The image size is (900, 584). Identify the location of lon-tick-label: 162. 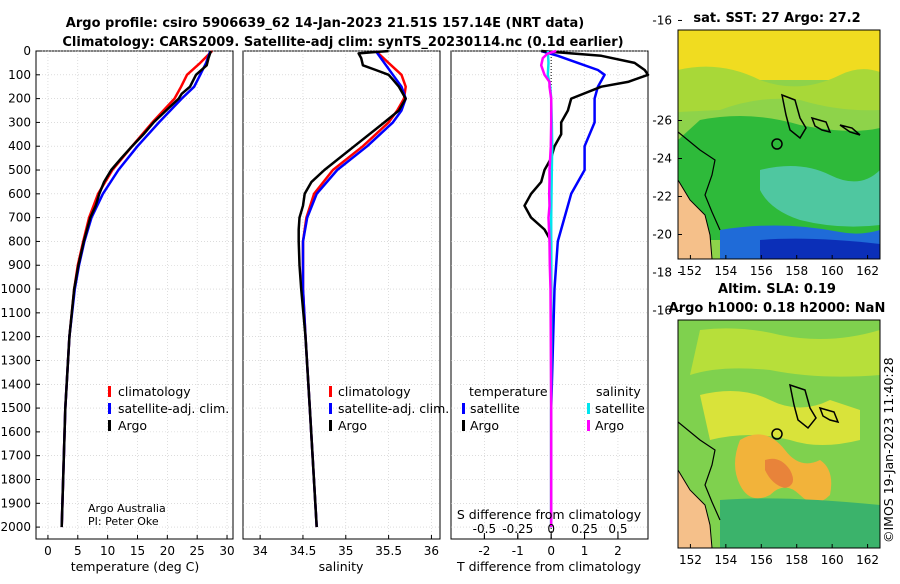
(867, 271).